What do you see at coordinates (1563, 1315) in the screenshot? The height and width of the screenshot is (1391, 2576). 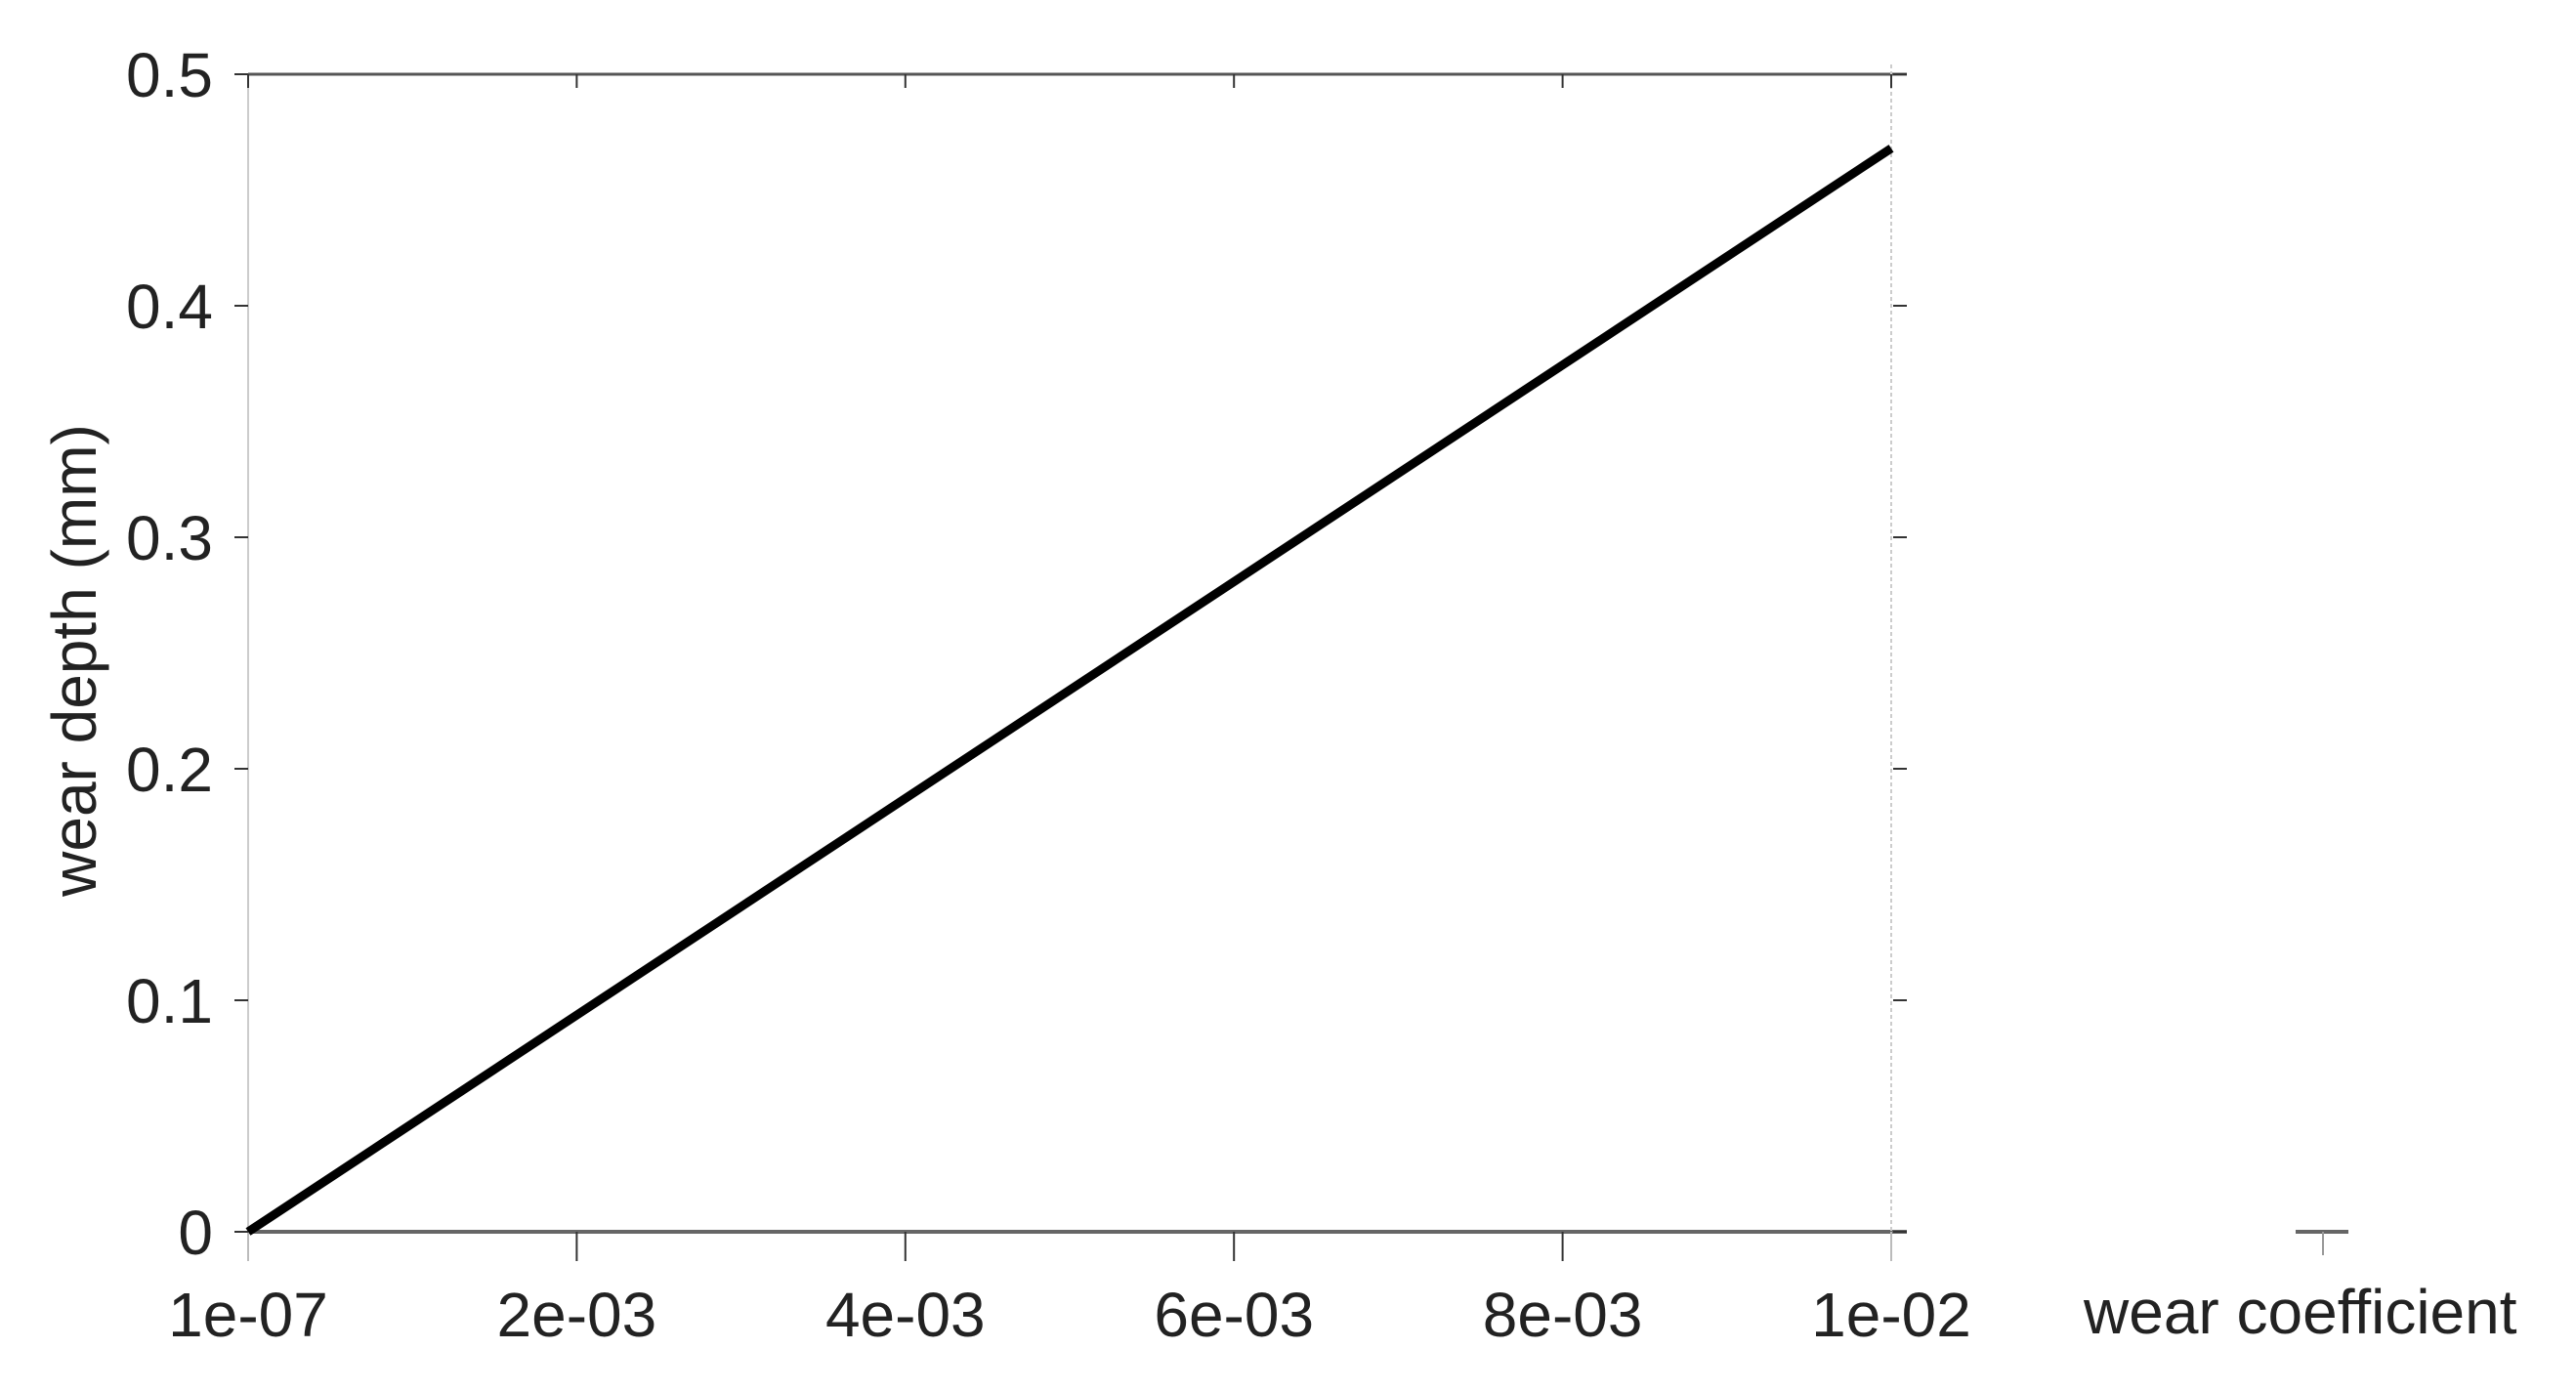 I see `x-tick-label: 8e-03` at bounding box center [1563, 1315].